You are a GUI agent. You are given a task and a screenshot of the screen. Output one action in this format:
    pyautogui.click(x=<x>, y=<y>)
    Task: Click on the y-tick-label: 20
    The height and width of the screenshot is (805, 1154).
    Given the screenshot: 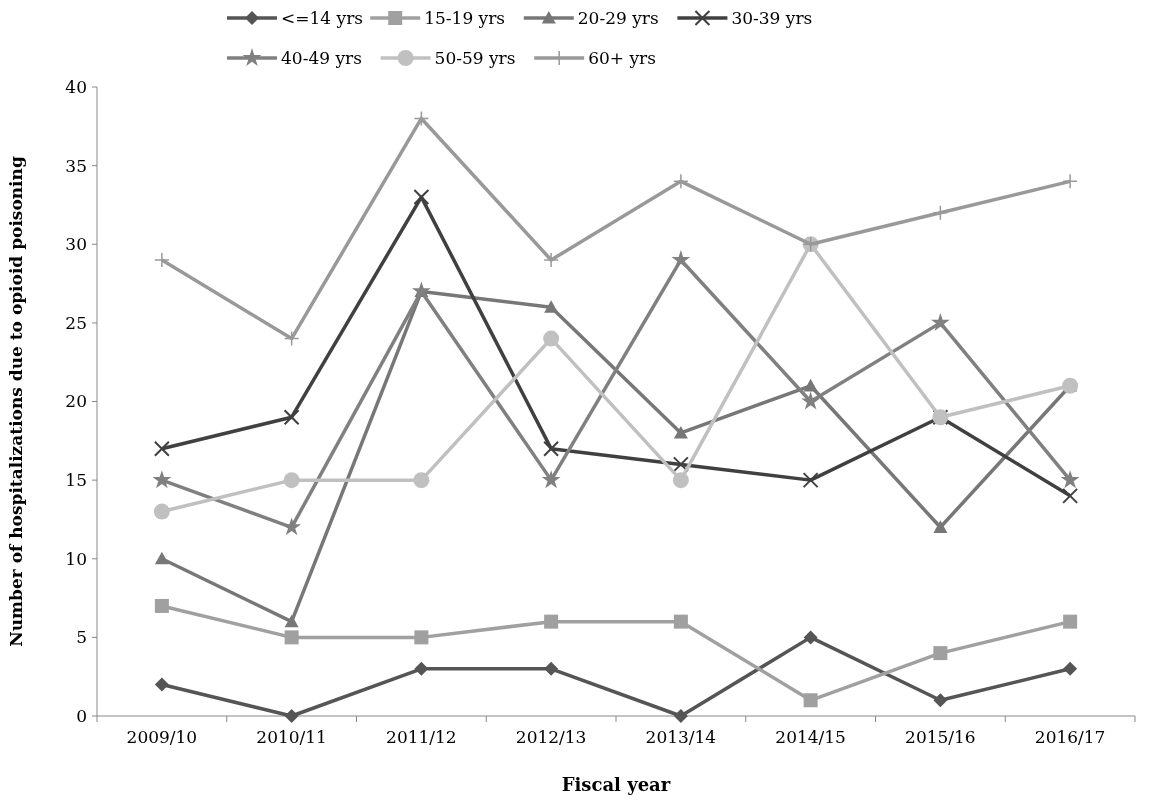 What is the action you would take?
    pyautogui.click(x=76, y=401)
    